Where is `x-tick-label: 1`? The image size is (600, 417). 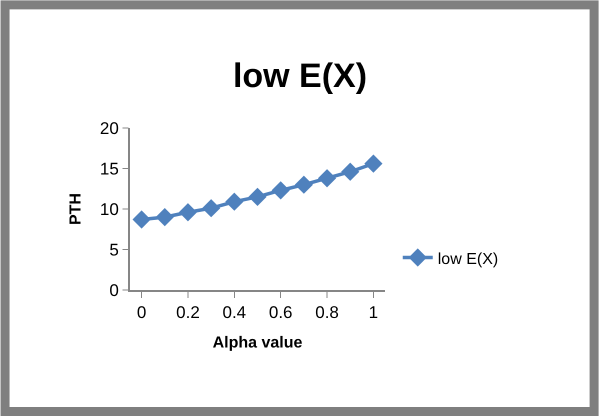 x-tick-label: 1 is located at coordinates (373, 312).